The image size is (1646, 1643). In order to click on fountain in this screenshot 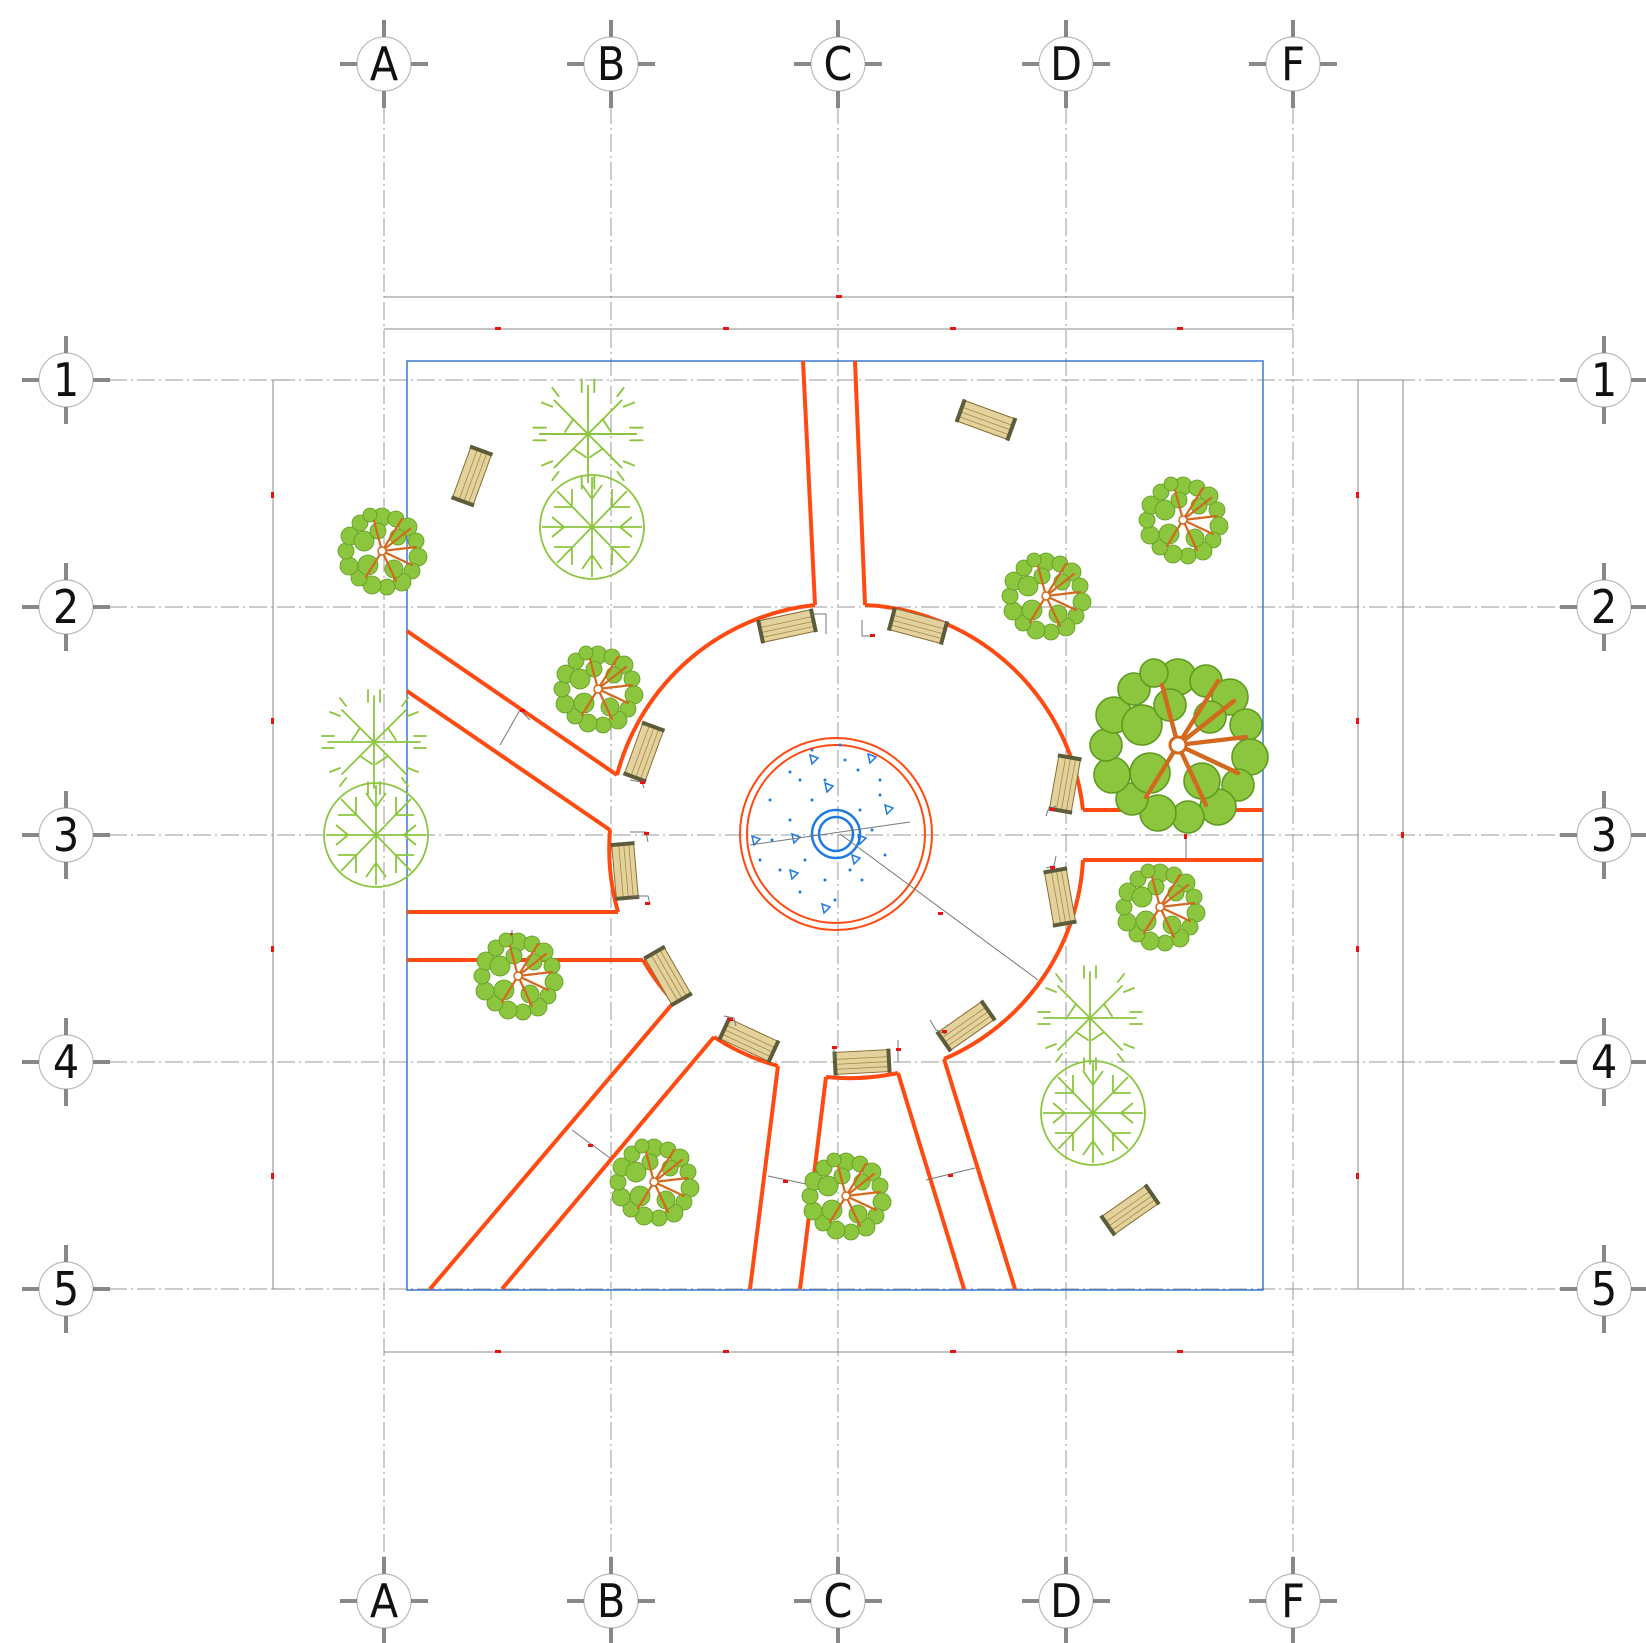, I will do `click(889, 859)`.